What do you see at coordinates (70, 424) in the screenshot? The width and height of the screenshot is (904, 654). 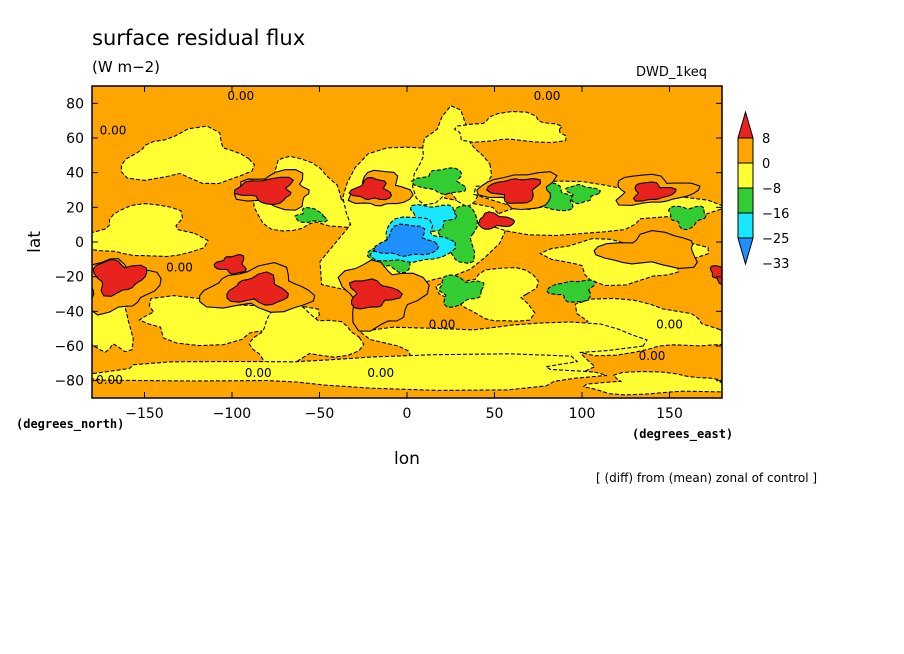 I see `y-axis-units: (degrees_north)` at bounding box center [70, 424].